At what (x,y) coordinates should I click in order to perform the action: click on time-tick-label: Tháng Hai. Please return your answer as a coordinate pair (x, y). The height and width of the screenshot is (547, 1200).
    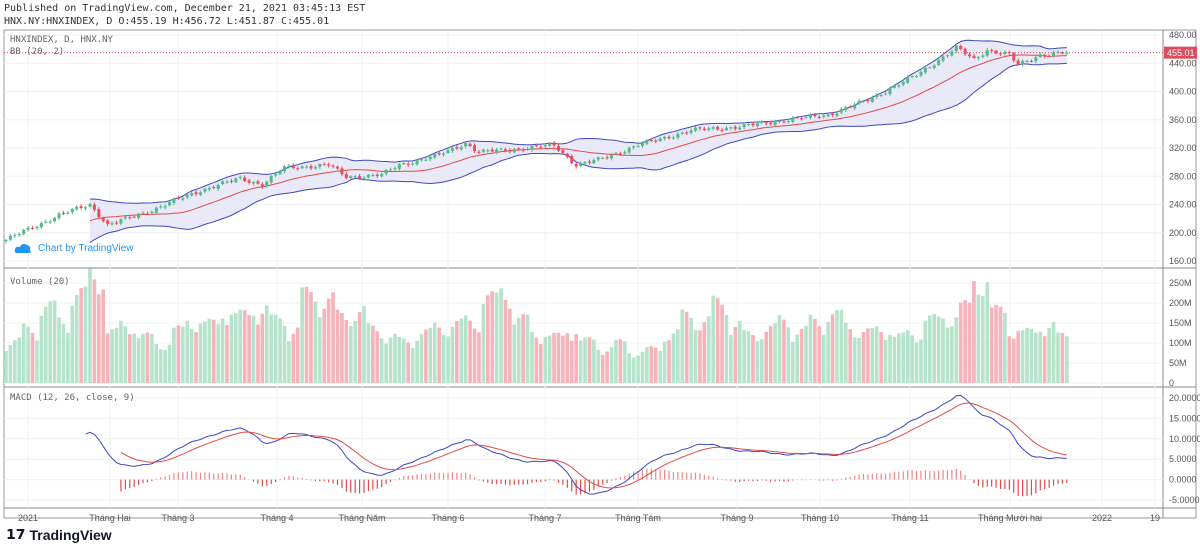
    Looking at the image, I should click on (110, 518).